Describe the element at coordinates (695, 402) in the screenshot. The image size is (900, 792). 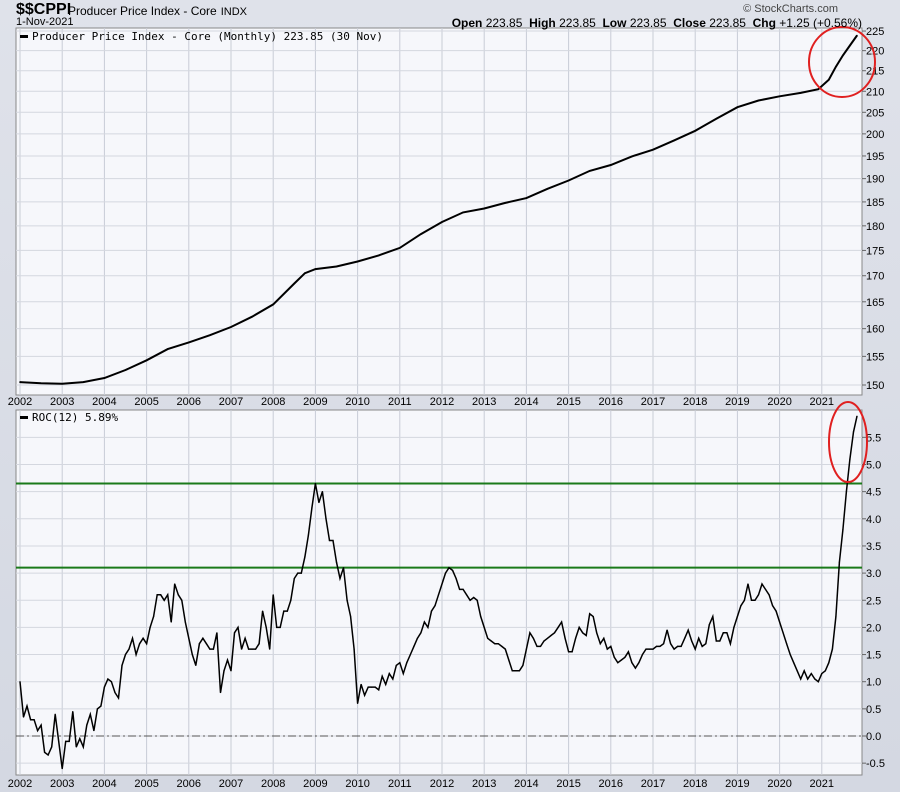
I see `x-tick-label: 2018` at that location.